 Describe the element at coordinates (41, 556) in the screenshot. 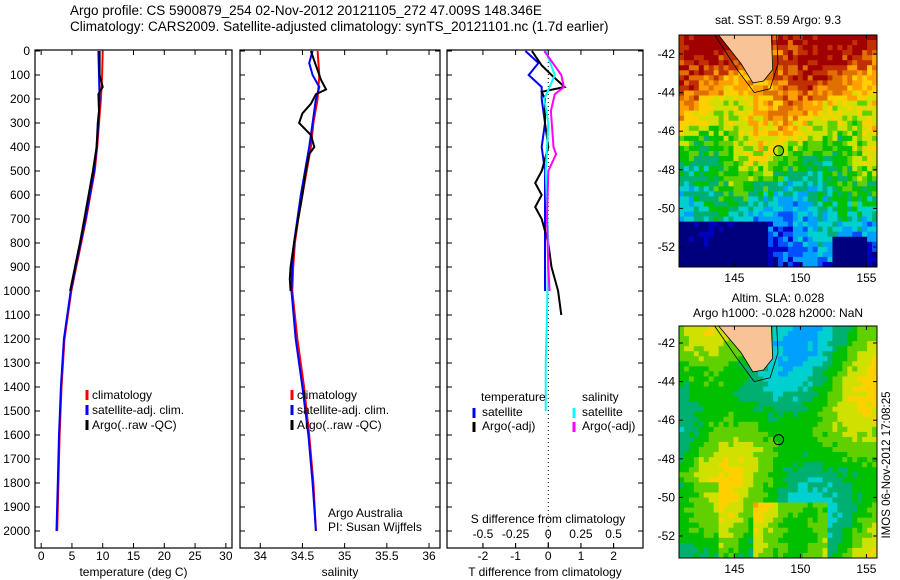

I see `x-tick-label: 0` at that location.